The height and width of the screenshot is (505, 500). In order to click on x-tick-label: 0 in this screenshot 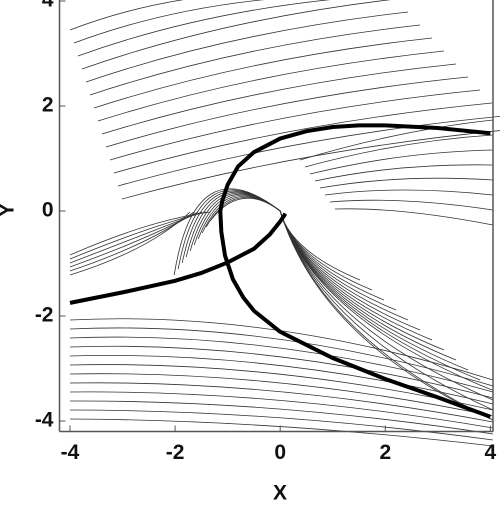, I will do `click(280, 452)`.